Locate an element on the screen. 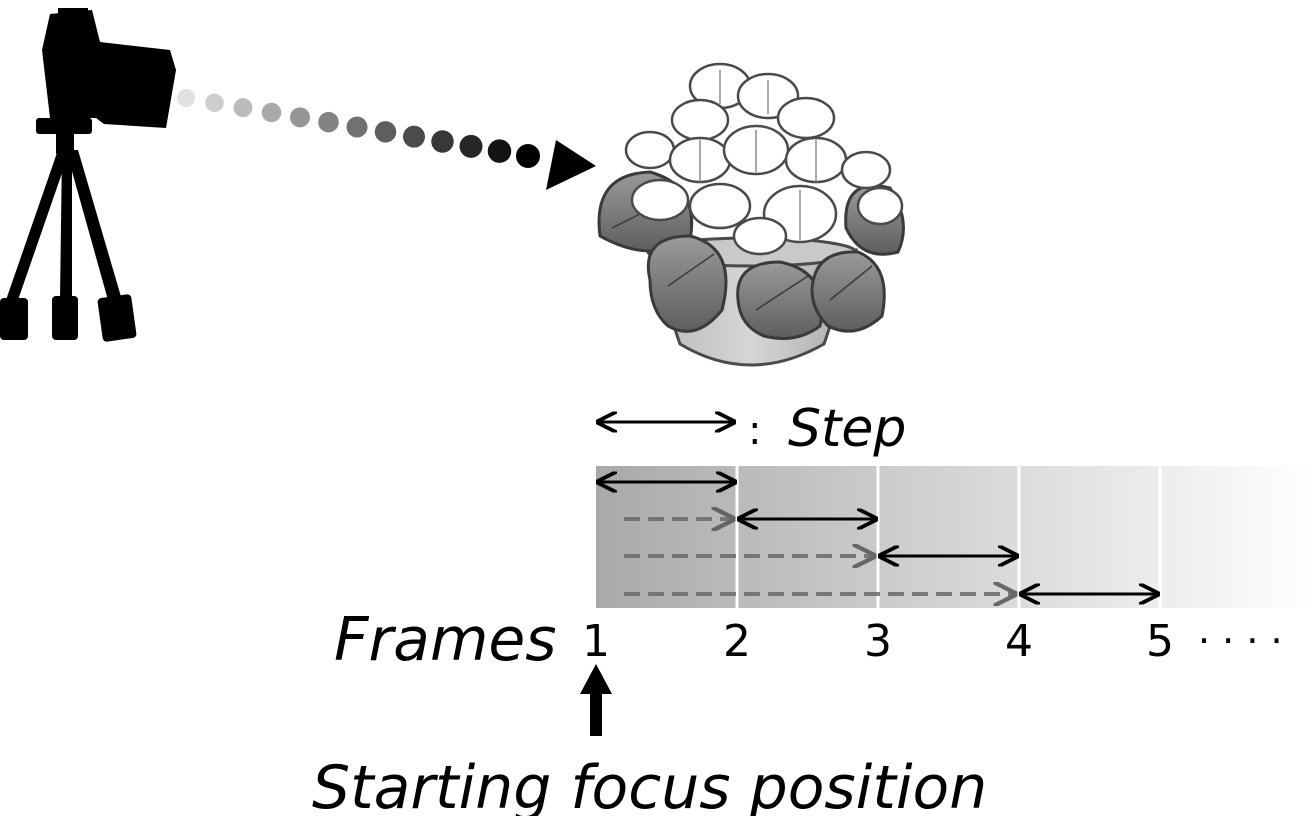 The height and width of the screenshot is (816, 1312). up-arrow-icon is located at coordinates (596, 700).